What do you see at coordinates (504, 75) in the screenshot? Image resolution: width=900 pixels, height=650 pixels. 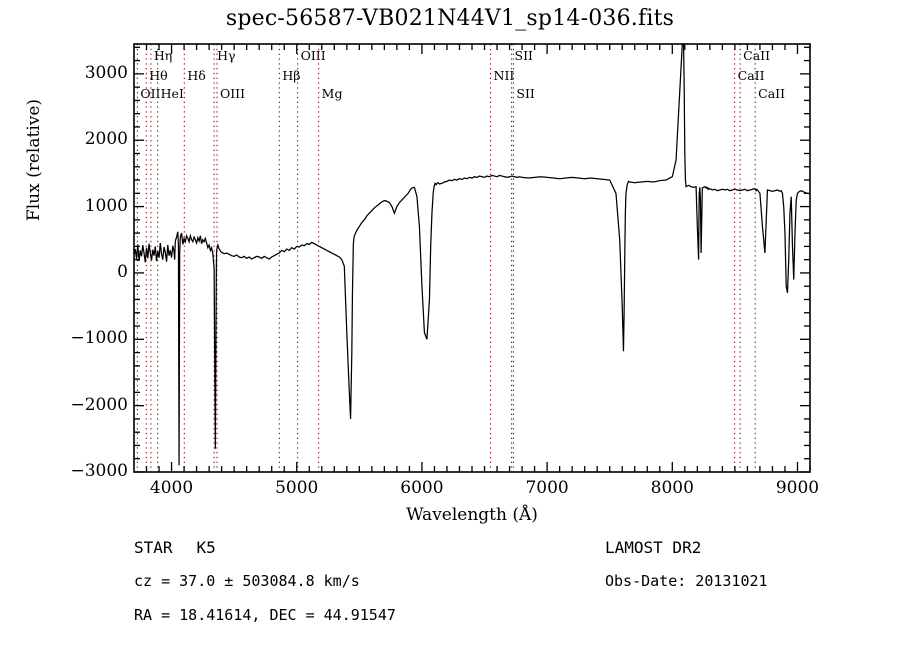 I see `line-label-NII: NII` at bounding box center [504, 75].